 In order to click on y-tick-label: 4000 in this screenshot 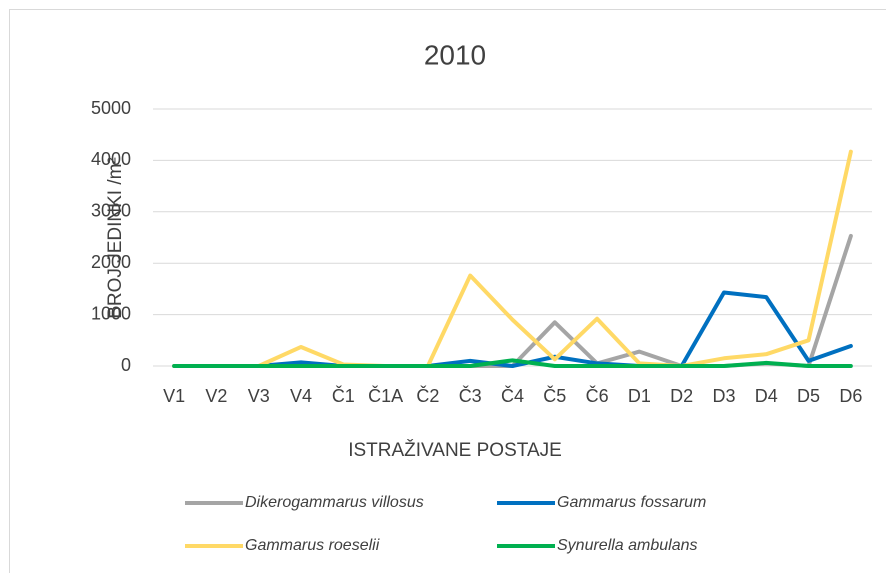, I will do `click(111, 159)`.